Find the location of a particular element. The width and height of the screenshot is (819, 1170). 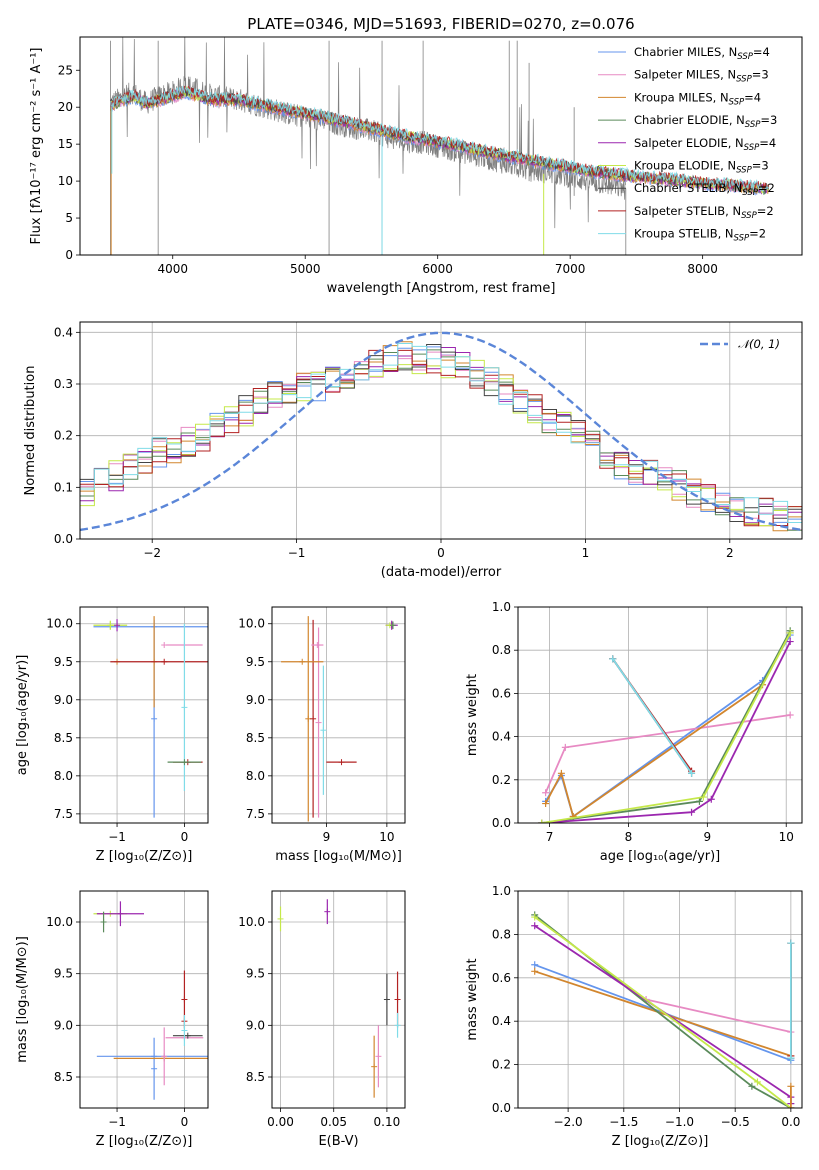

age-vs-z-ytick-label: 7.5 is located at coordinates (63, 814).